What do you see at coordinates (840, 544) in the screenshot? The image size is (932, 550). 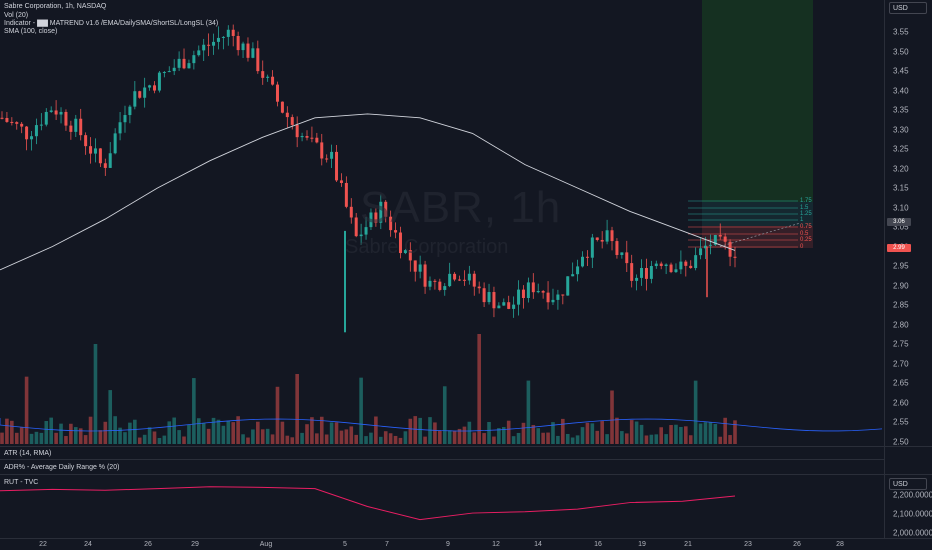 I see `time-tick: 28` at bounding box center [840, 544].